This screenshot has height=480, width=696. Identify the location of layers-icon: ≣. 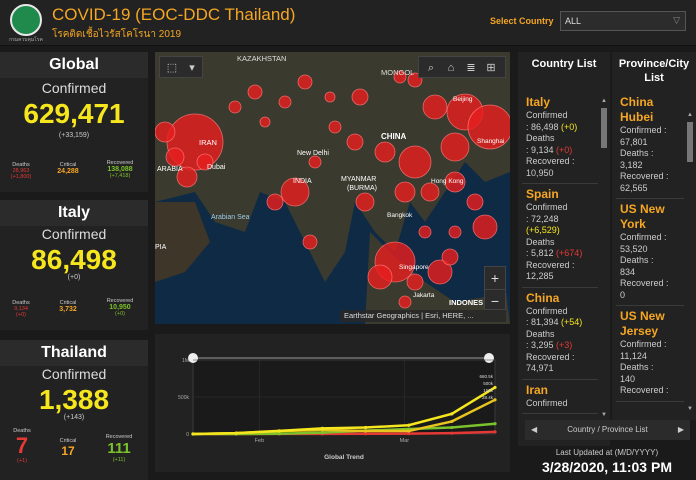
(471, 68).